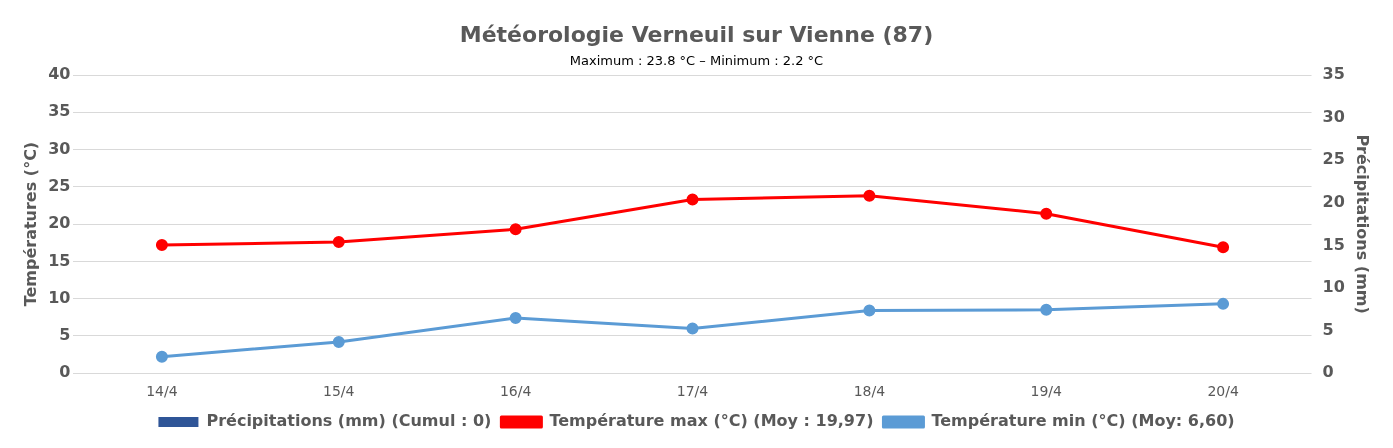 The width and height of the screenshot is (1393, 448). Describe the element at coordinates (1333, 74) in the screenshot. I see `y2-tick-label: 35` at that location.